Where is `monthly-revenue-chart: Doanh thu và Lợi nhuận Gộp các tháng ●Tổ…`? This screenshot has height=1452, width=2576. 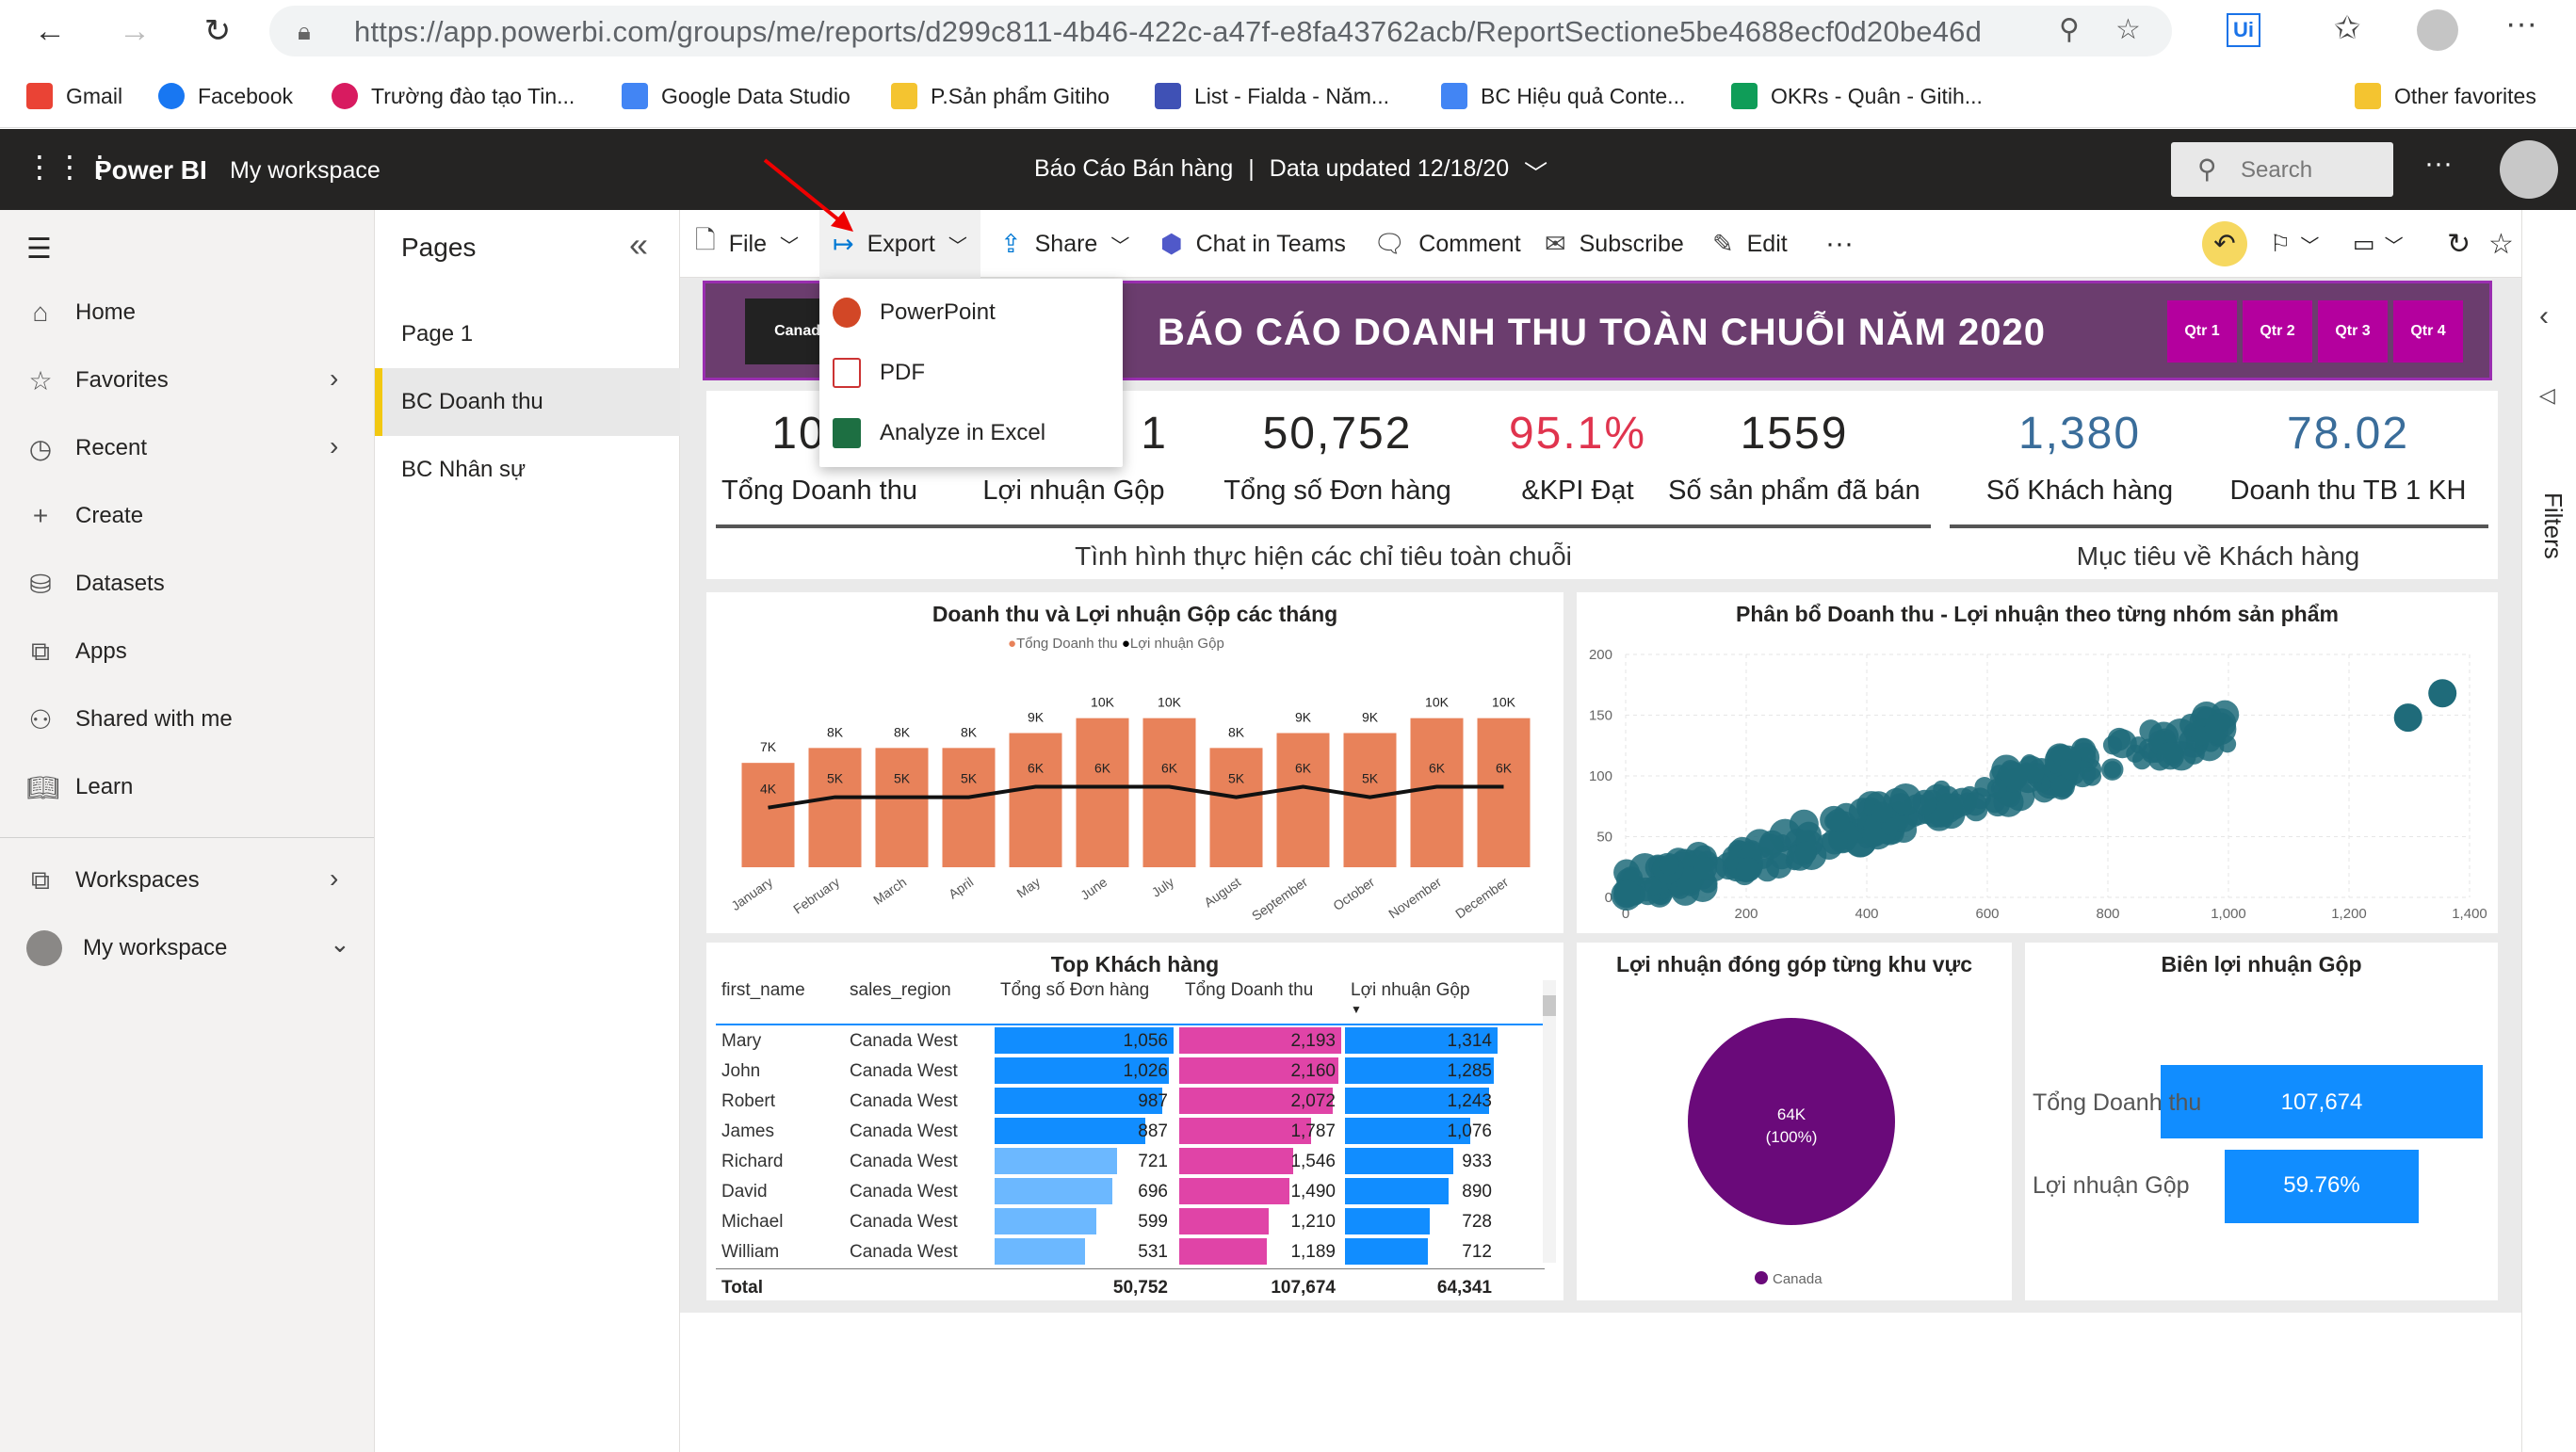 monthly-revenue-chart: Doanh thu và Lợi nhuận Gộp các tháng ●Tổ… is located at coordinates (1134, 762).